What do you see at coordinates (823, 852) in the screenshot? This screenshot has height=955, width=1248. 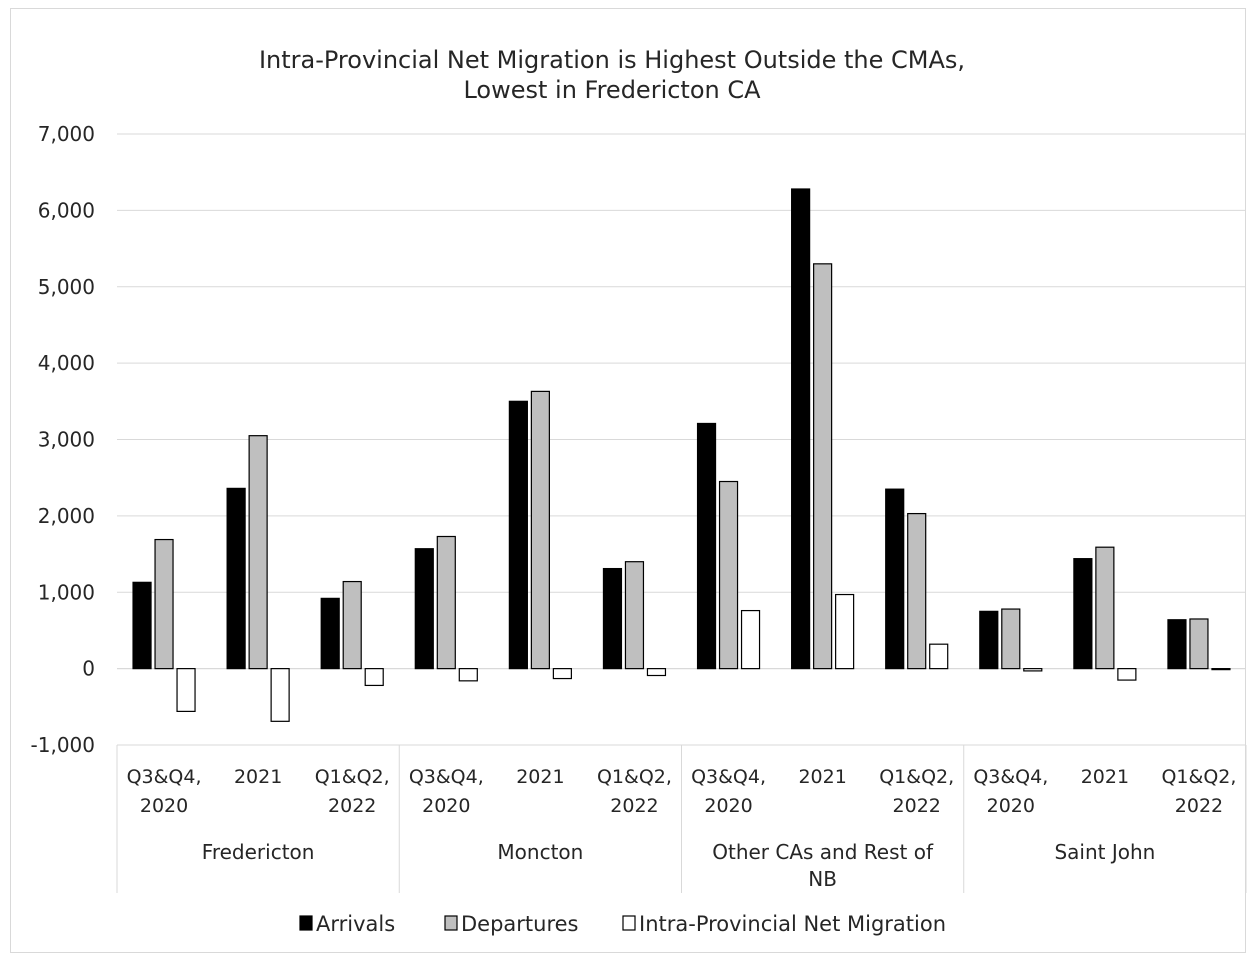 I see `group-label: Other CAs and Rest of` at bounding box center [823, 852].